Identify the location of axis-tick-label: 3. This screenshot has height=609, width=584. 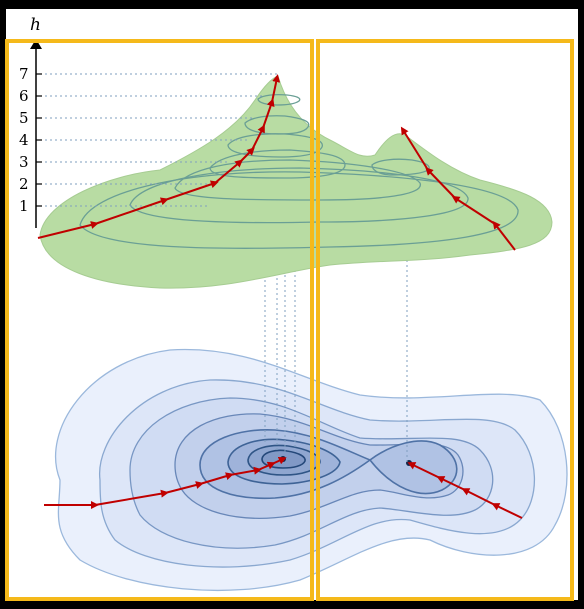
(24, 162).